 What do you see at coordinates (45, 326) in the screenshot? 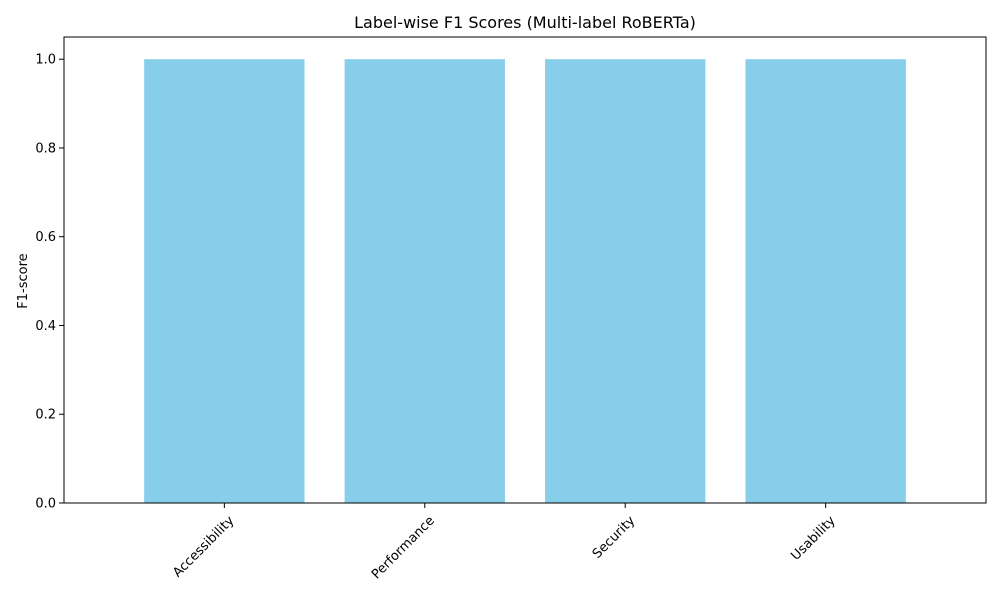
I see `y-tick-label: 0.4` at bounding box center [45, 326].